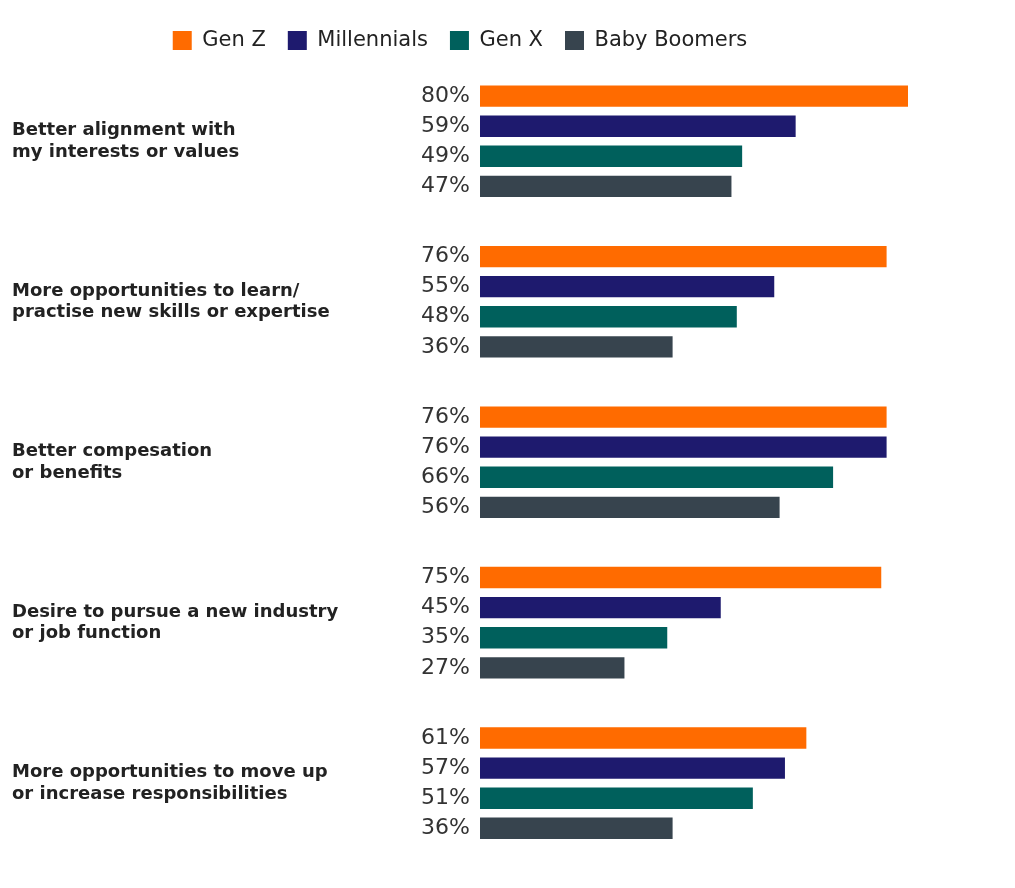 Image resolution: width=1015 pixels, height=888 pixels. I want to click on data-label: 56%, so click(445, 506).